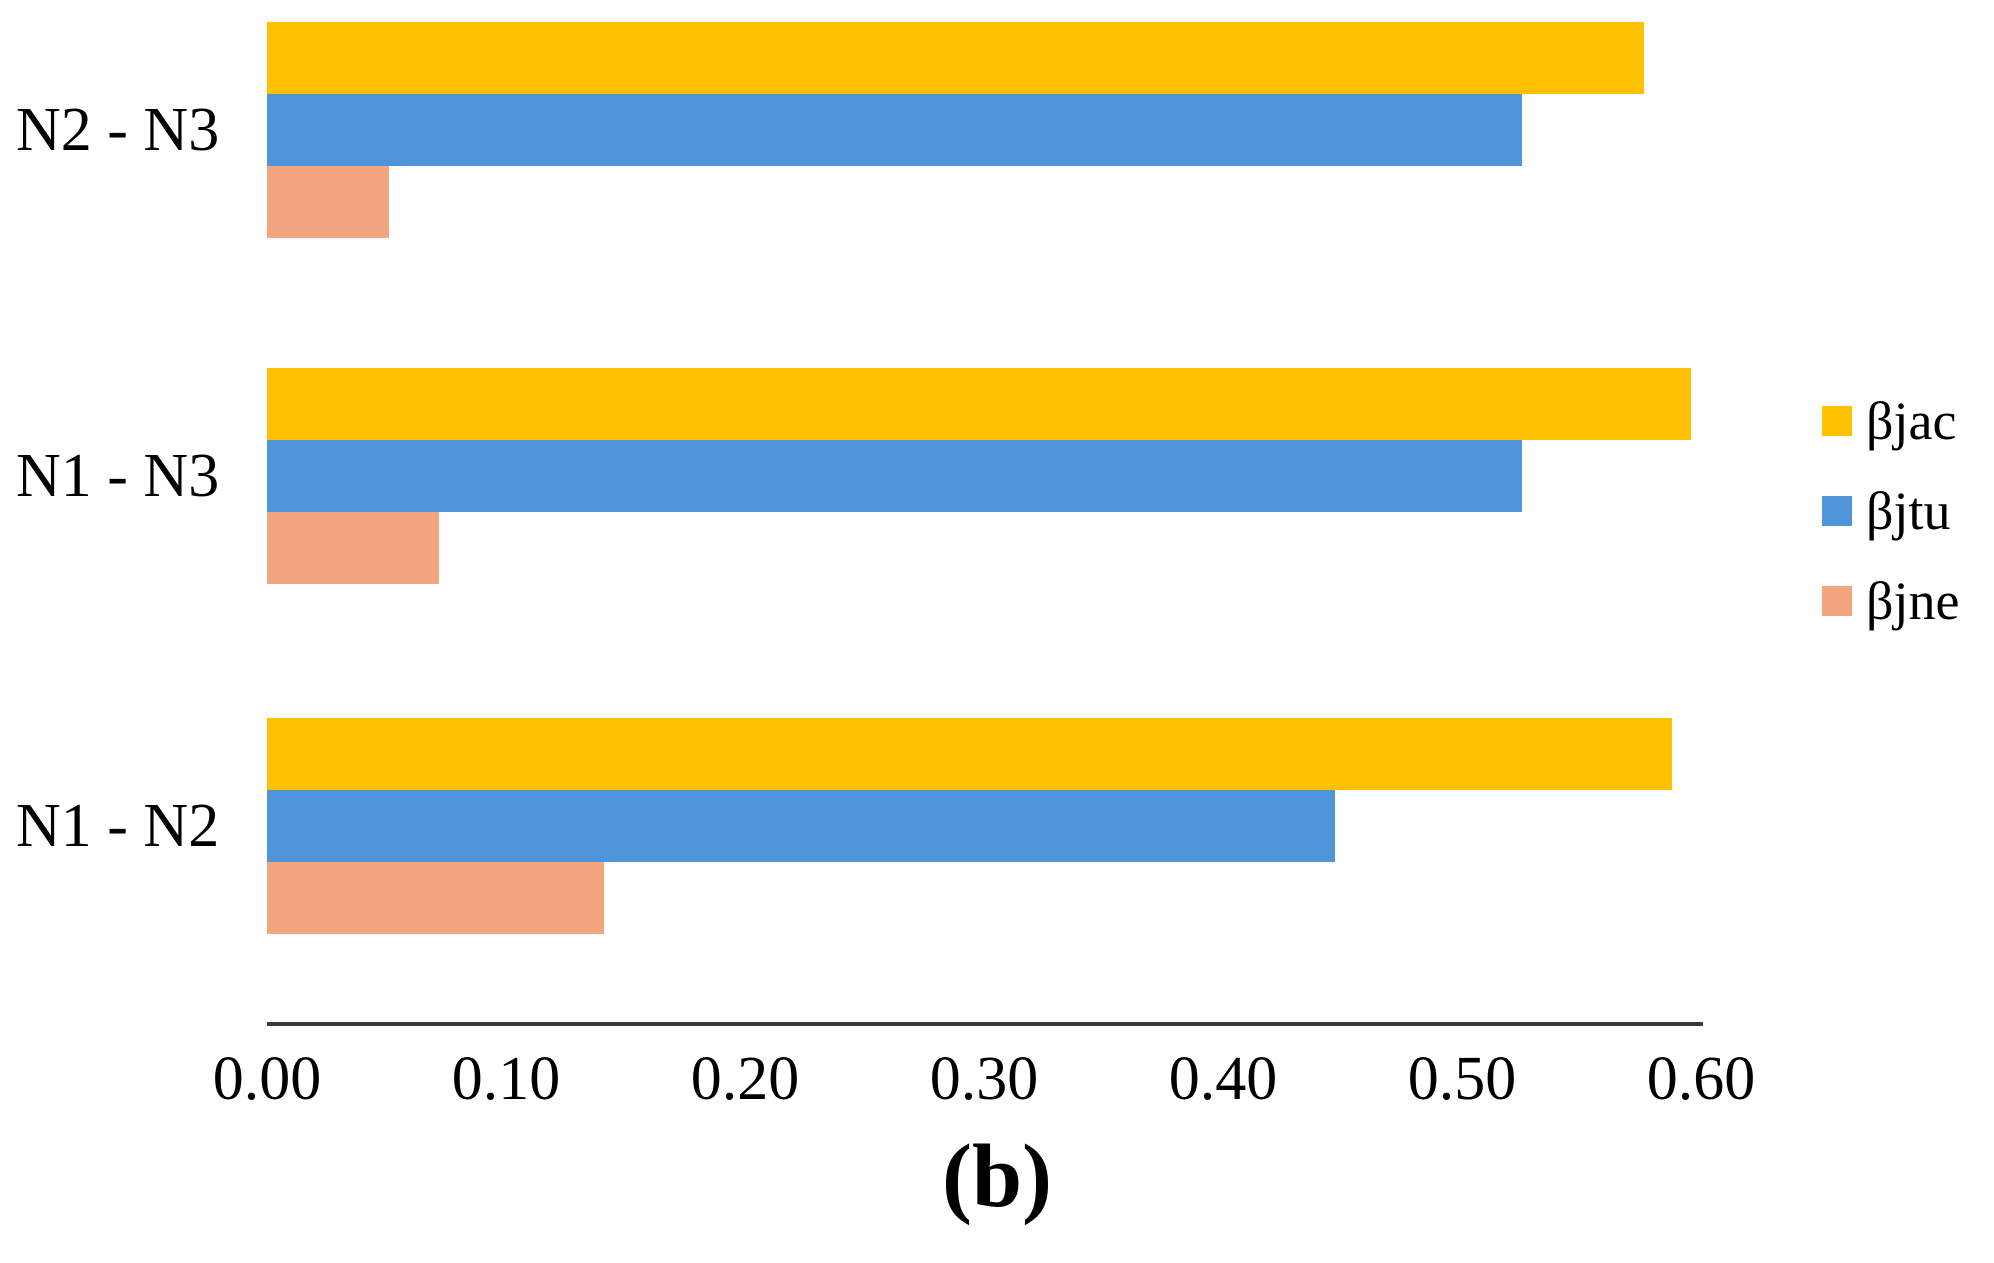 This screenshot has width=1994, height=1263. Describe the element at coordinates (506, 1079) in the screenshot. I see `x-tick-label: 0.10` at that location.